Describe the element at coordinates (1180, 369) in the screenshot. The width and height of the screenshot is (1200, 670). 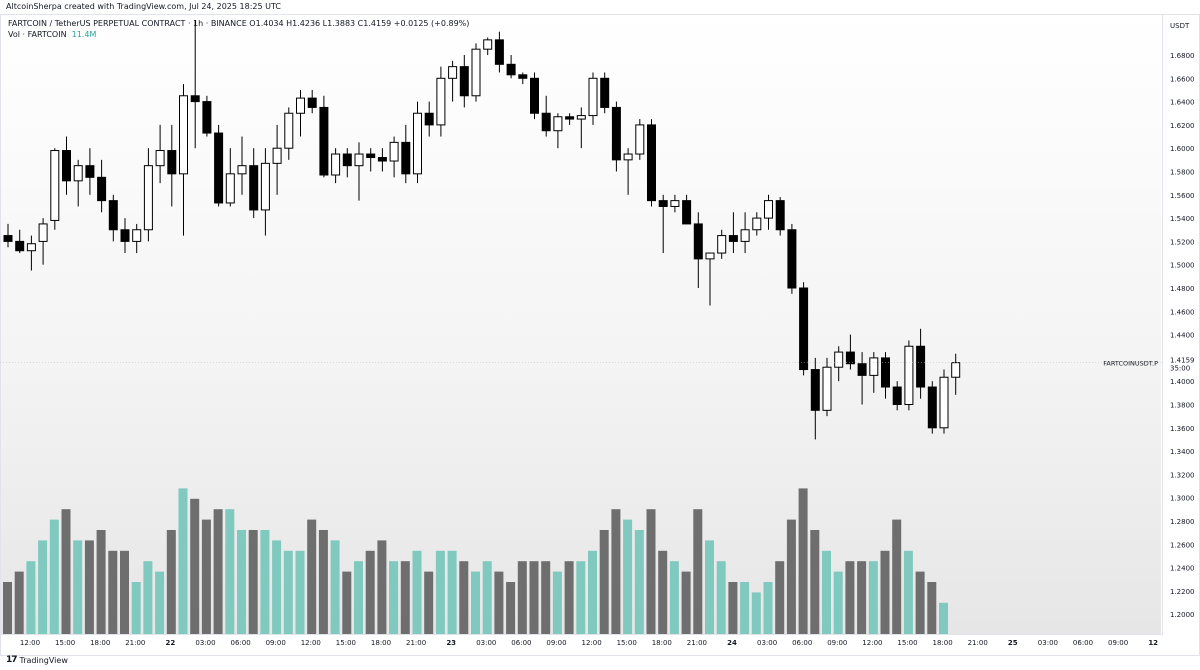
I see `bar-countdown-label: 35:00` at that location.